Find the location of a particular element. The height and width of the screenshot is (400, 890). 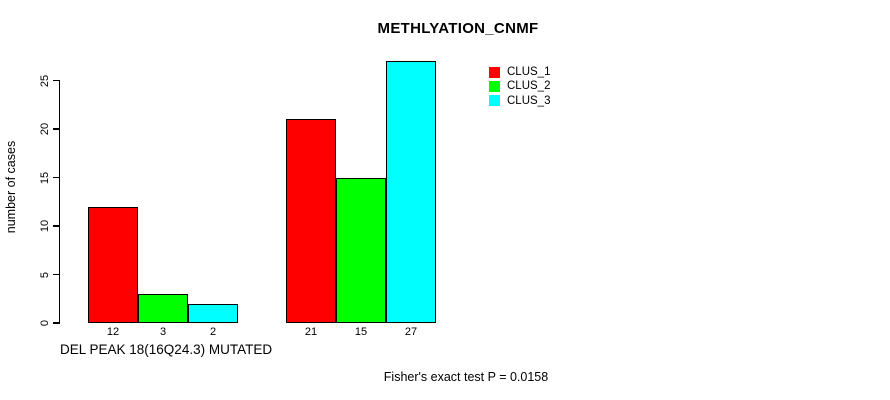

y-tick-label: 0 is located at coordinates (45, 323).